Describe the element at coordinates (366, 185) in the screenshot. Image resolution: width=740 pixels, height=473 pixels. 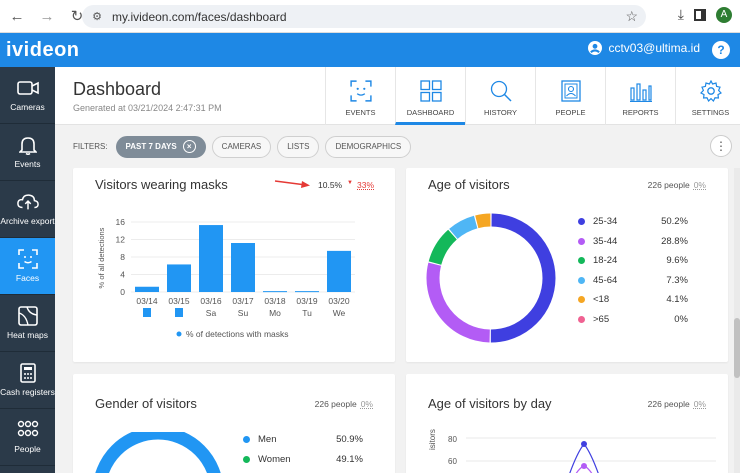
I see `mask-rate-change: 33%` at that location.